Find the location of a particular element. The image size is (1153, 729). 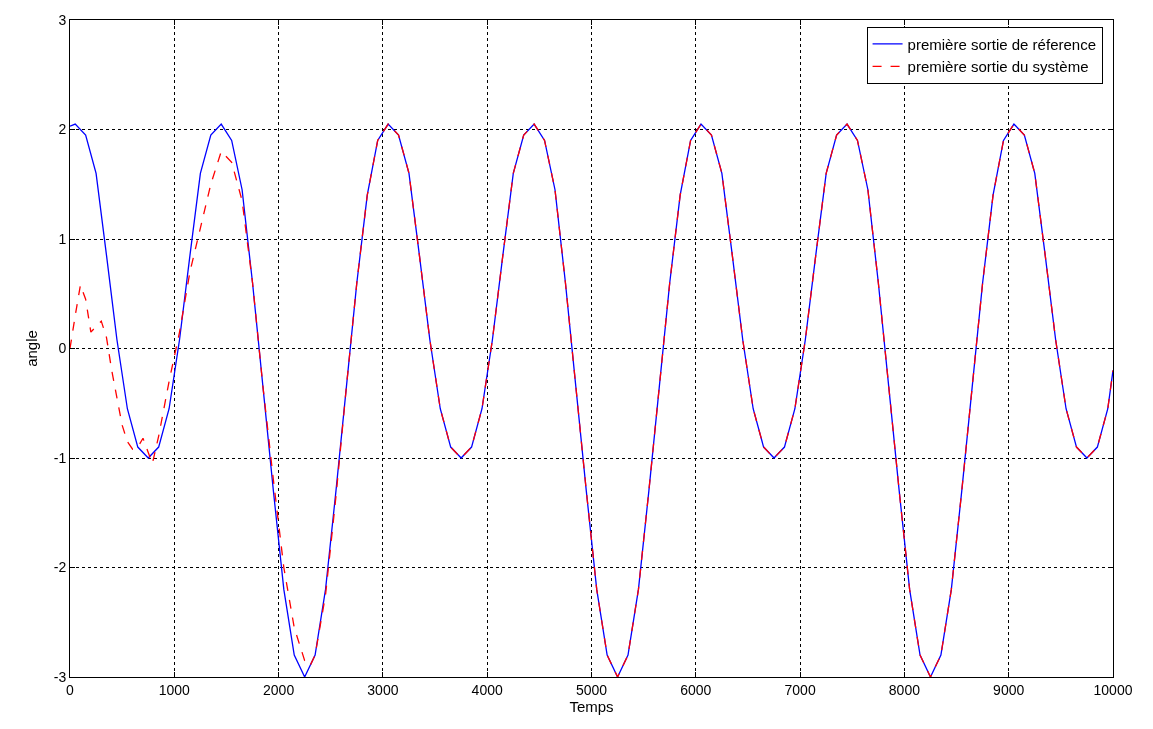

x-tick-label: 8000 is located at coordinates (904, 689).